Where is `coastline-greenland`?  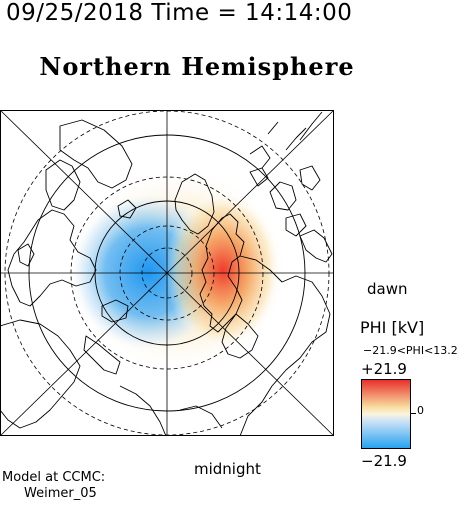
coastline-greenland is located at coordinates (194, 204).